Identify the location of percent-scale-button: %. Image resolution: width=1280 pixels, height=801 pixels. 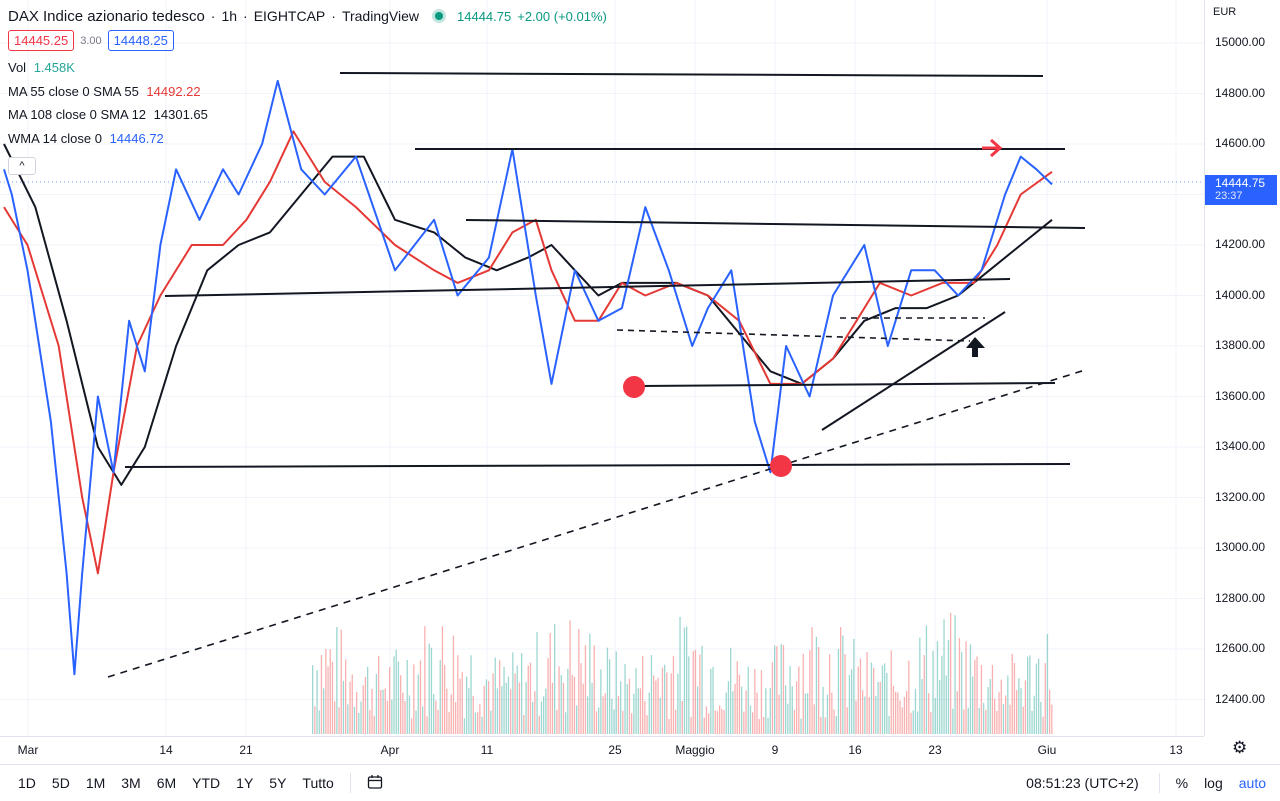
(1182, 783).